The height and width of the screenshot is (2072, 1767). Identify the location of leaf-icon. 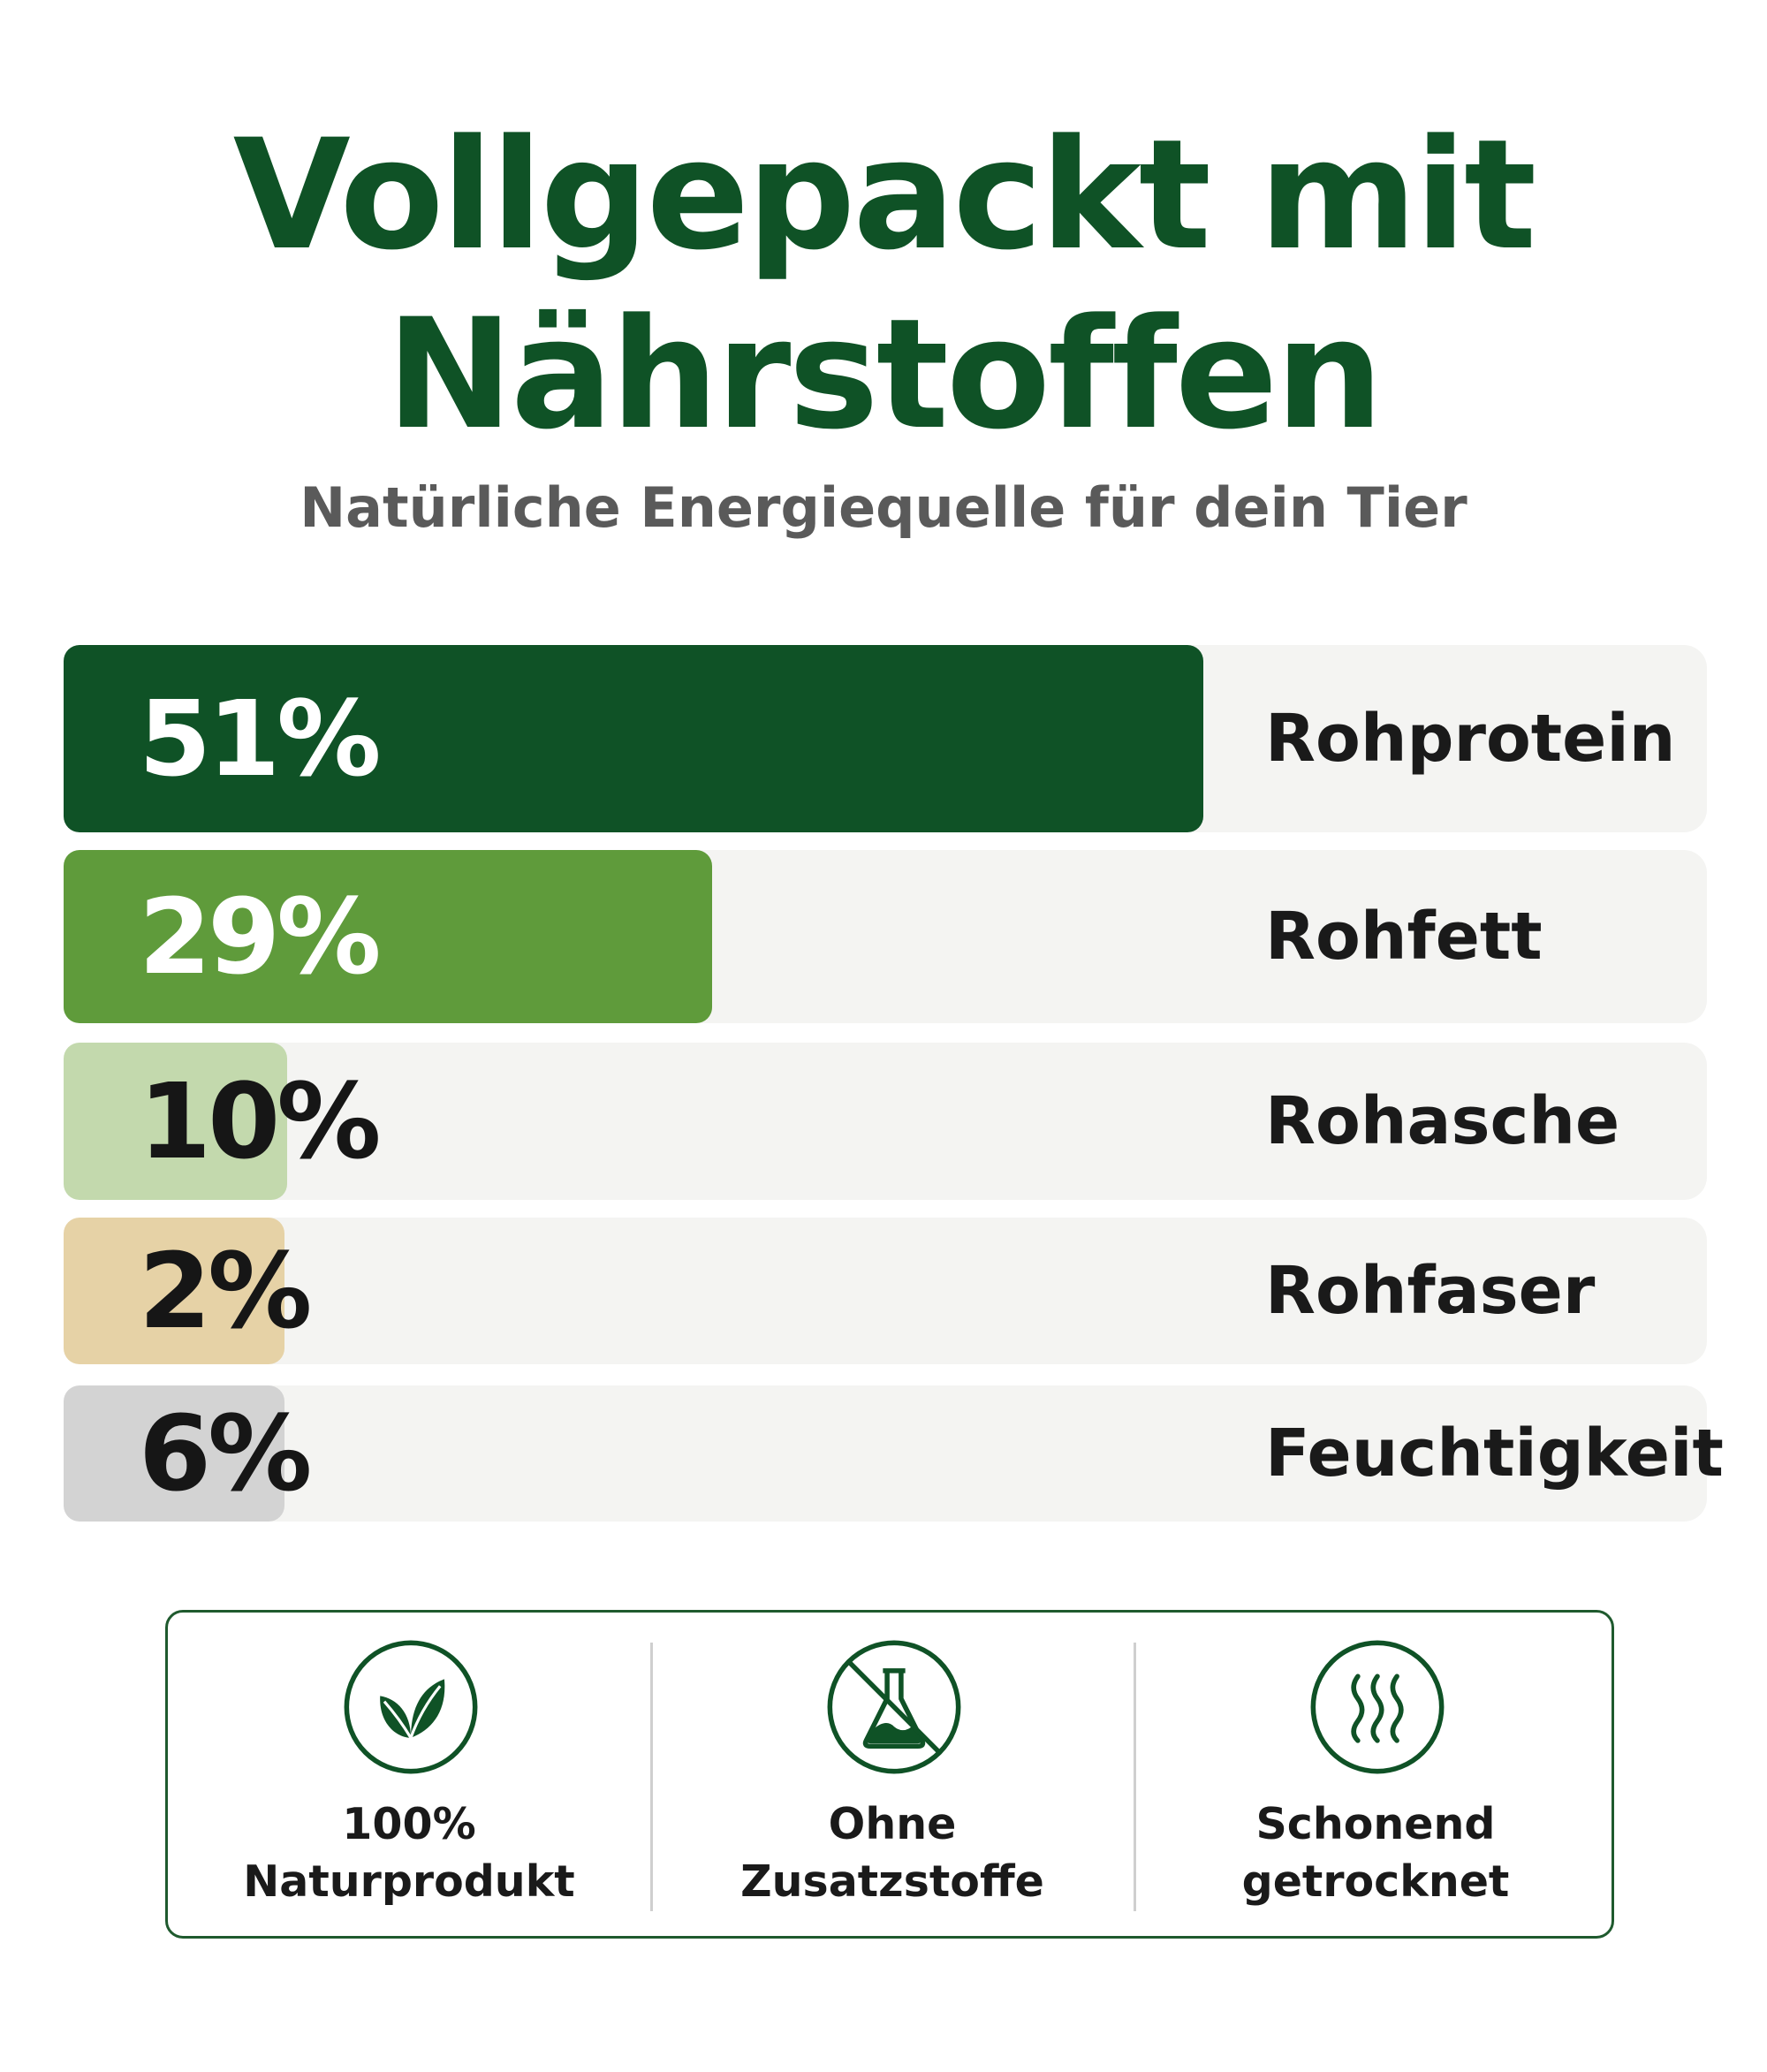
(411, 1707).